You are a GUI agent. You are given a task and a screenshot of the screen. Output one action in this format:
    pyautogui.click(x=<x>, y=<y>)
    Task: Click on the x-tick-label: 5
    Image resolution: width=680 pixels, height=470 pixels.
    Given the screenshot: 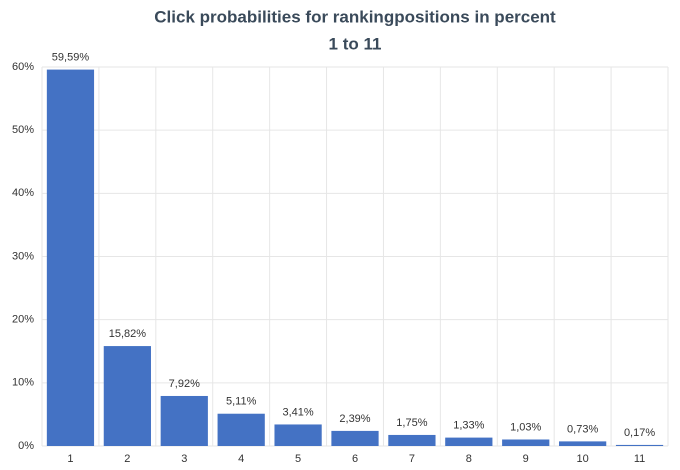 What is the action you would take?
    pyautogui.click(x=298, y=459)
    